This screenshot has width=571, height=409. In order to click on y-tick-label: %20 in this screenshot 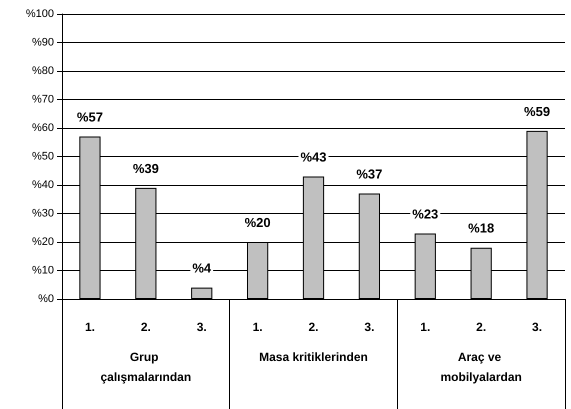, I will do `click(43, 242)`.